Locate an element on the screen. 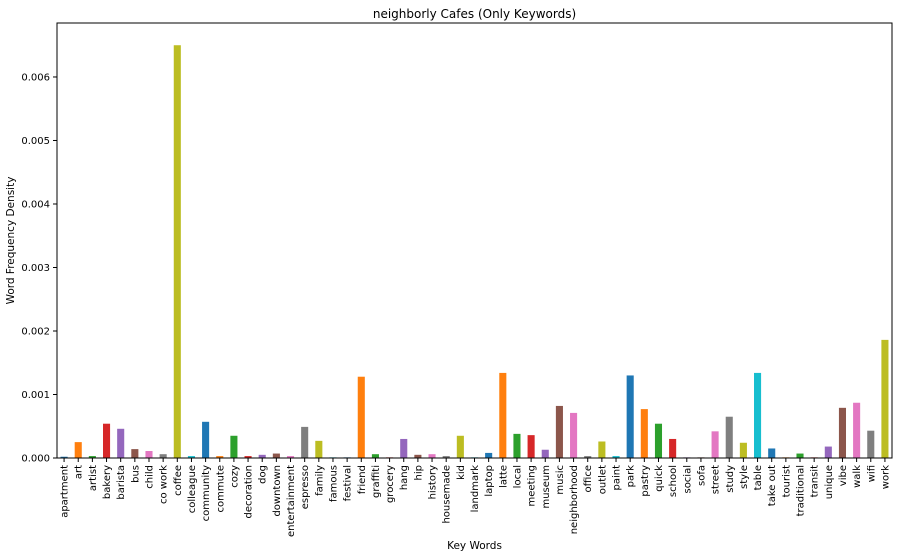  x-tick-label: museum is located at coordinates (546, 487).